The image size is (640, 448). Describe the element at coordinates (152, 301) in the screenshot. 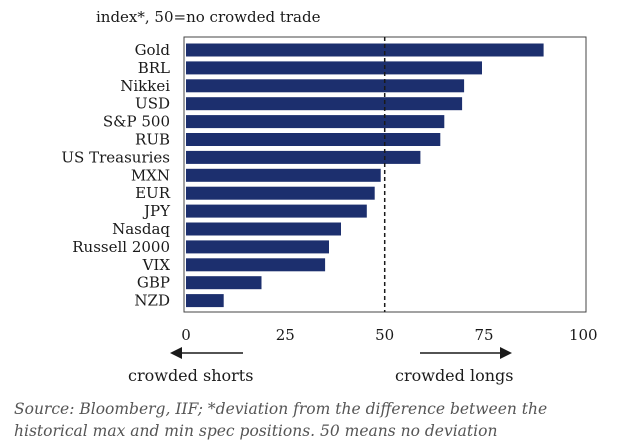

I see `category-label: NZD` at that location.